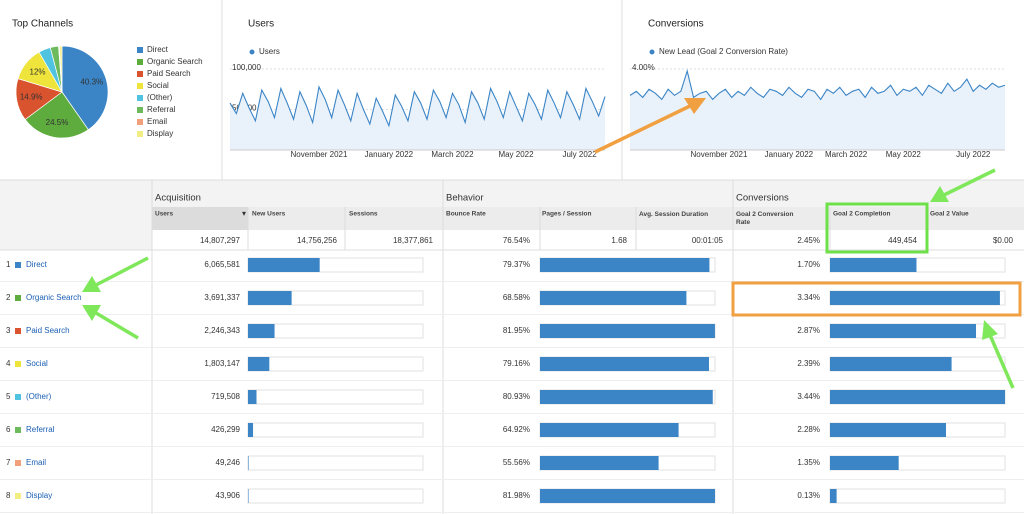  What do you see at coordinates (516, 429) in the screenshot?
I see `bounce-value: 64.92%` at bounding box center [516, 429].